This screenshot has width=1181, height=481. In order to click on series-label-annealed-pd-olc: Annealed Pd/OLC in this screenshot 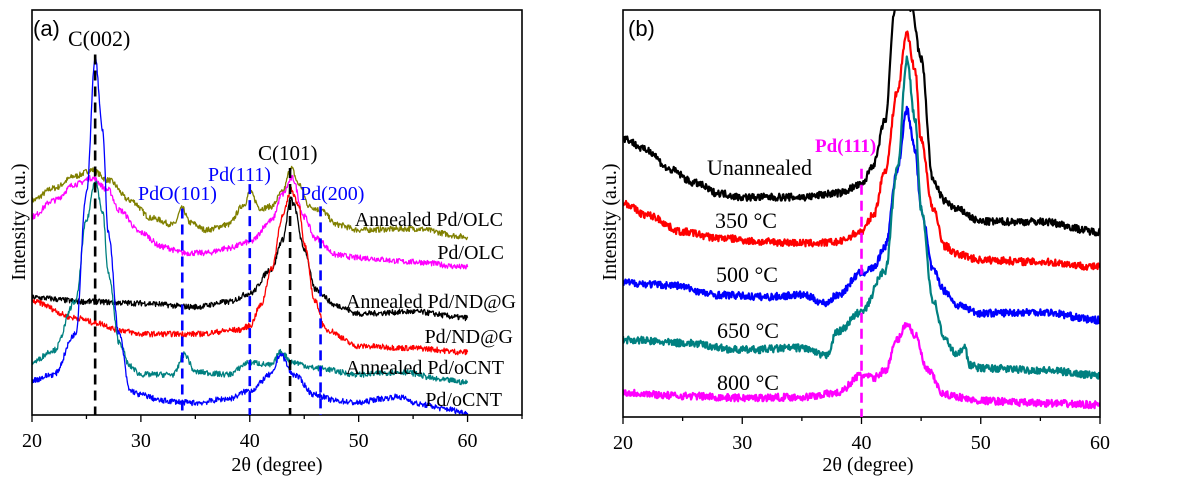, I will do `click(429, 220)`.